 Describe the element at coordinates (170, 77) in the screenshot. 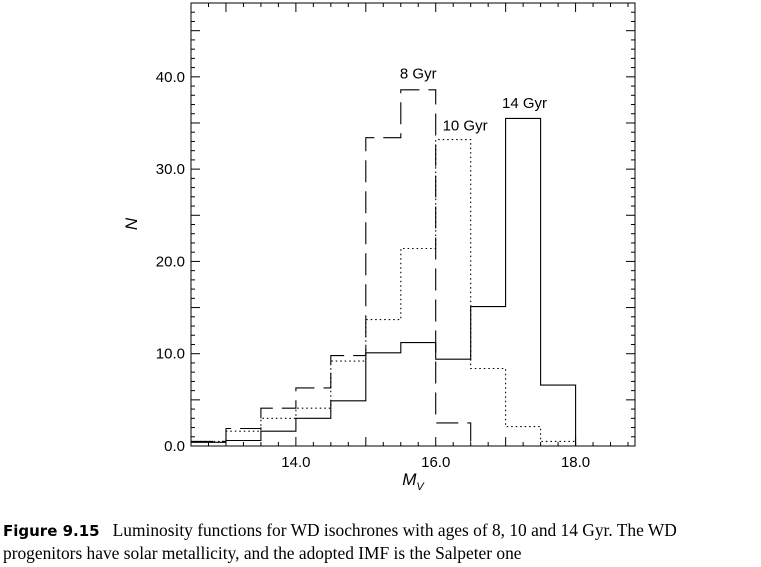

I see `y-tick-label: 40.0` at that location.